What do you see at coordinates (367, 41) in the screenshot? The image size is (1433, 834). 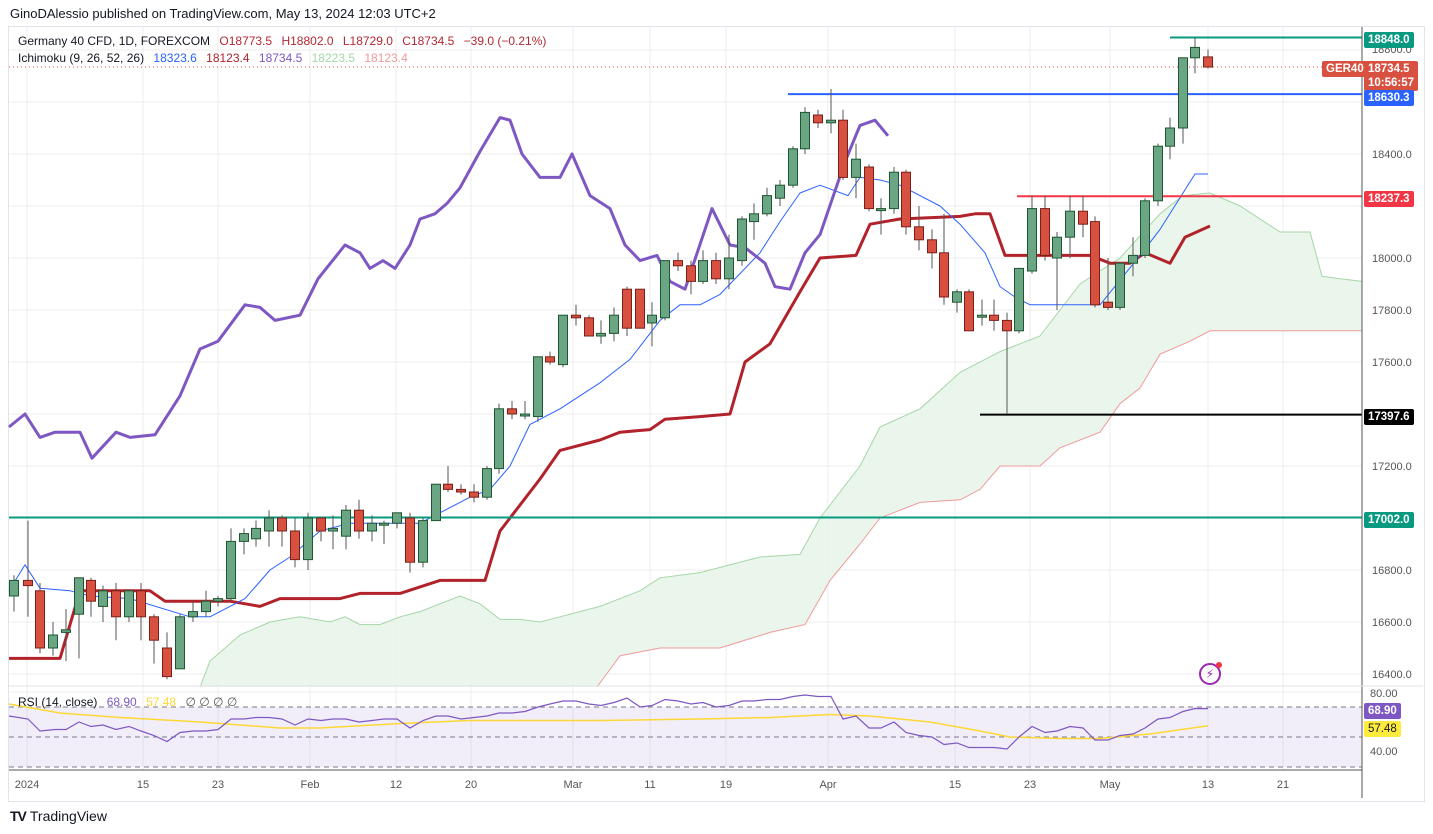 I see `low-value: L18729.0` at bounding box center [367, 41].